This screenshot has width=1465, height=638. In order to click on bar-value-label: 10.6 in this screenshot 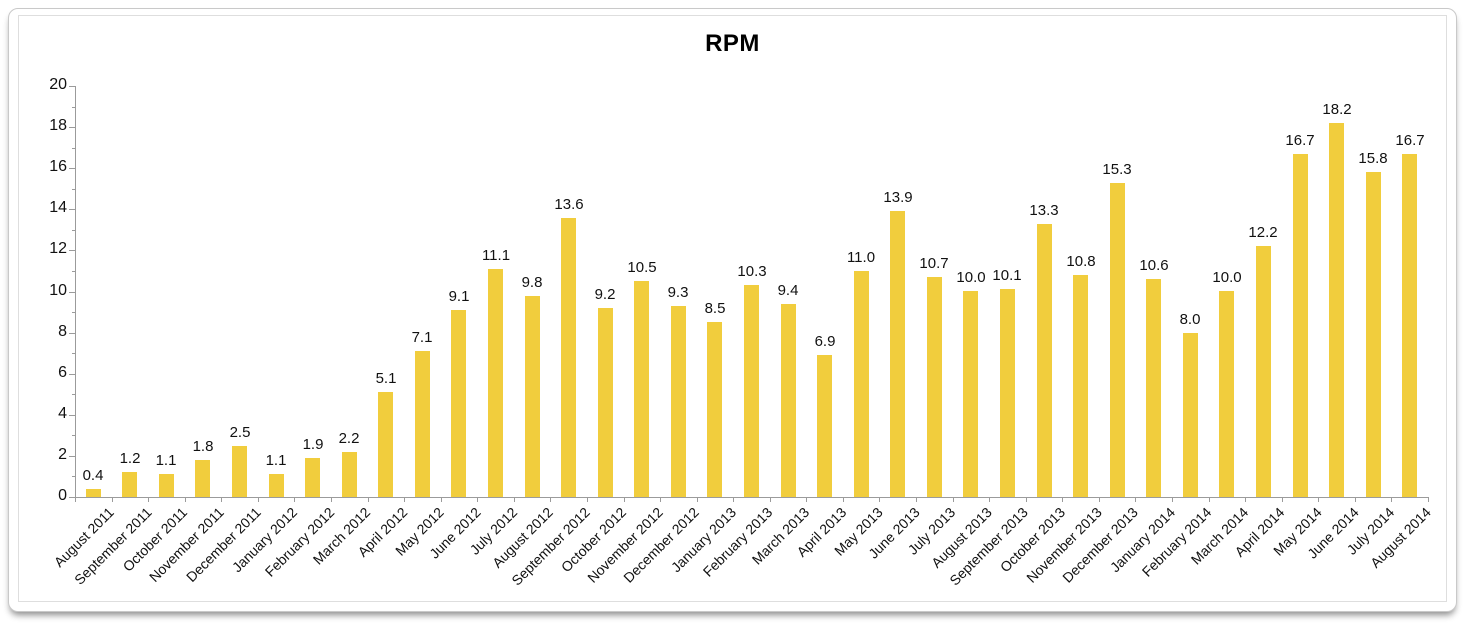, I will do `click(1154, 265)`.